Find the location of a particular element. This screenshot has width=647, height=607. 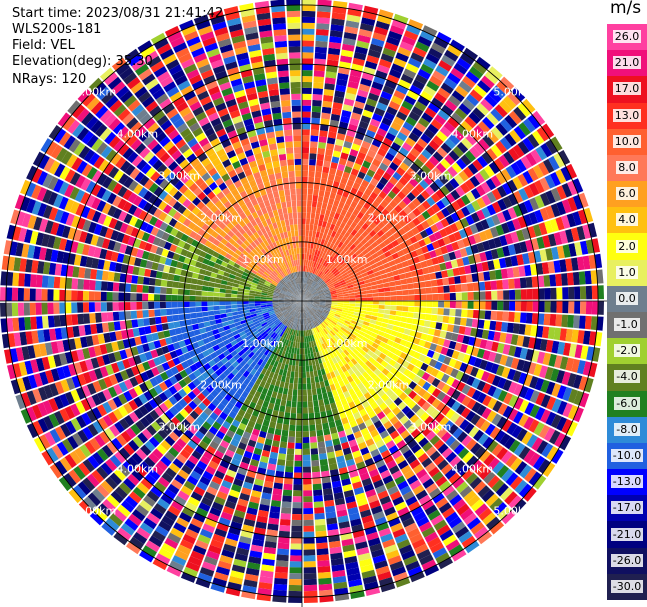

ray is located at coordinates (263, 449).